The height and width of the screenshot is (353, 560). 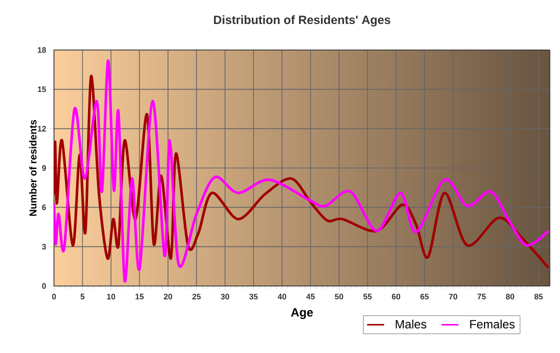 I want to click on x-axis-title: Age, so click(x=302, y=314).